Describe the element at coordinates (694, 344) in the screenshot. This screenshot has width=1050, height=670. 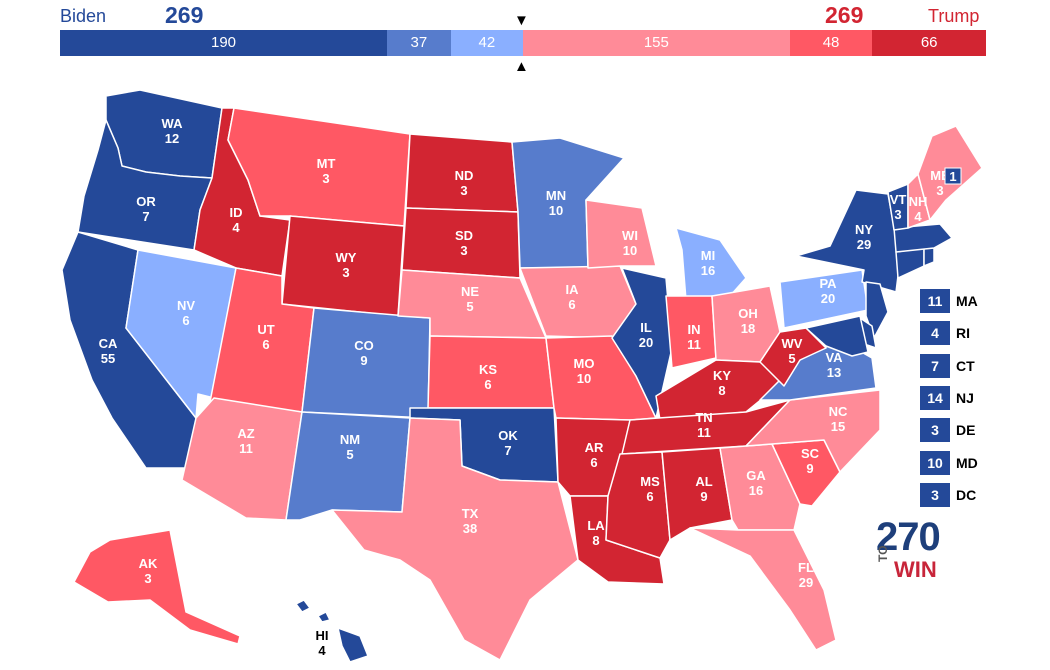
I see `state-ev-in: 11` at that location.